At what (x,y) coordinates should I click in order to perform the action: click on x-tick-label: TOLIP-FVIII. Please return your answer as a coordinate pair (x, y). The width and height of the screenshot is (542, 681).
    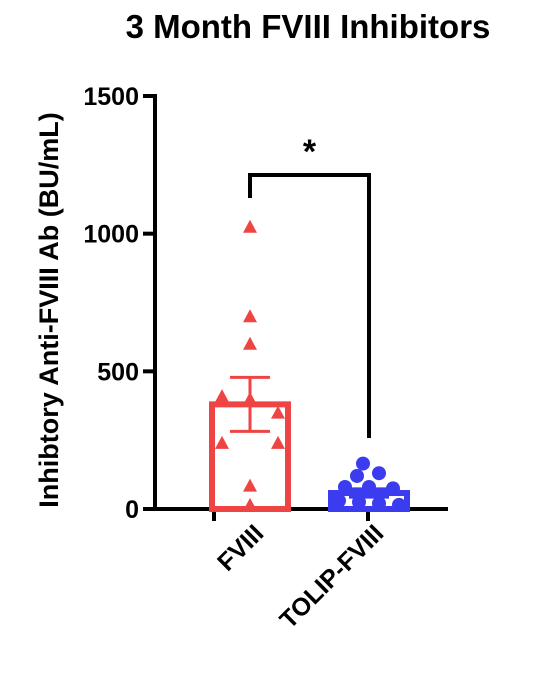
    Looking at the image, I should click on (332, 576).